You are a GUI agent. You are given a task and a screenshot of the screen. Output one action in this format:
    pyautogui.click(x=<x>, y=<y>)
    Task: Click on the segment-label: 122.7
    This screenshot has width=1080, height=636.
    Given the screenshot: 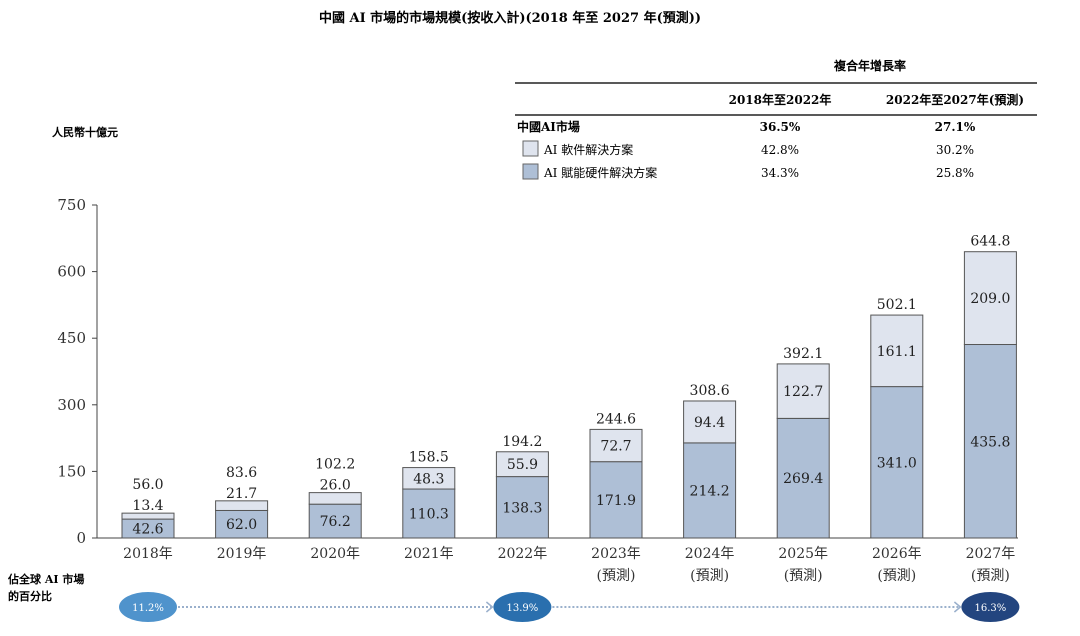 What is the action you would take?
    pyautogui.click(x=803, y=392)
    